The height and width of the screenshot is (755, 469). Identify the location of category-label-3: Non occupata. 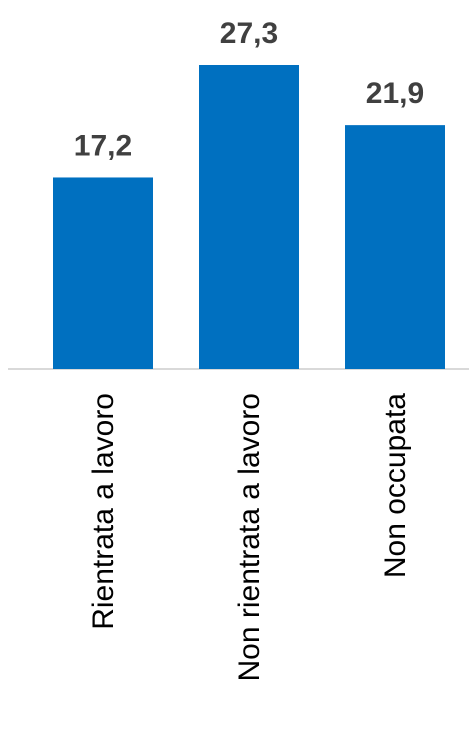
(395, 485).